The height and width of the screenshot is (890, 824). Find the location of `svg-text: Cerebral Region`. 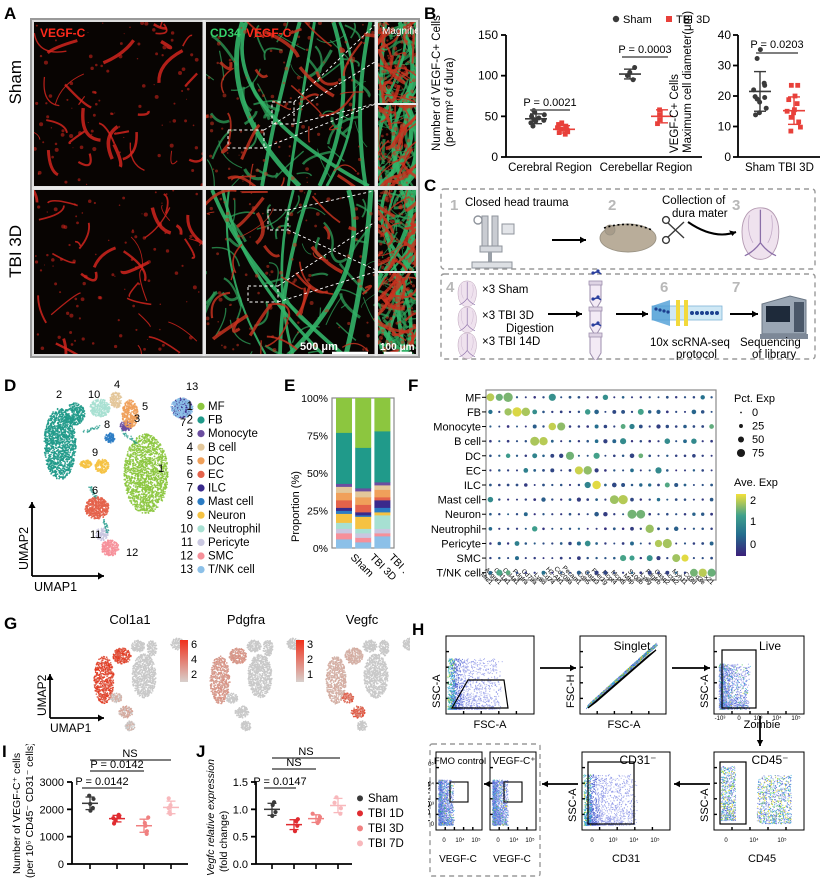

svg-text: Cerebral Region is located at coordinates (550, 168).